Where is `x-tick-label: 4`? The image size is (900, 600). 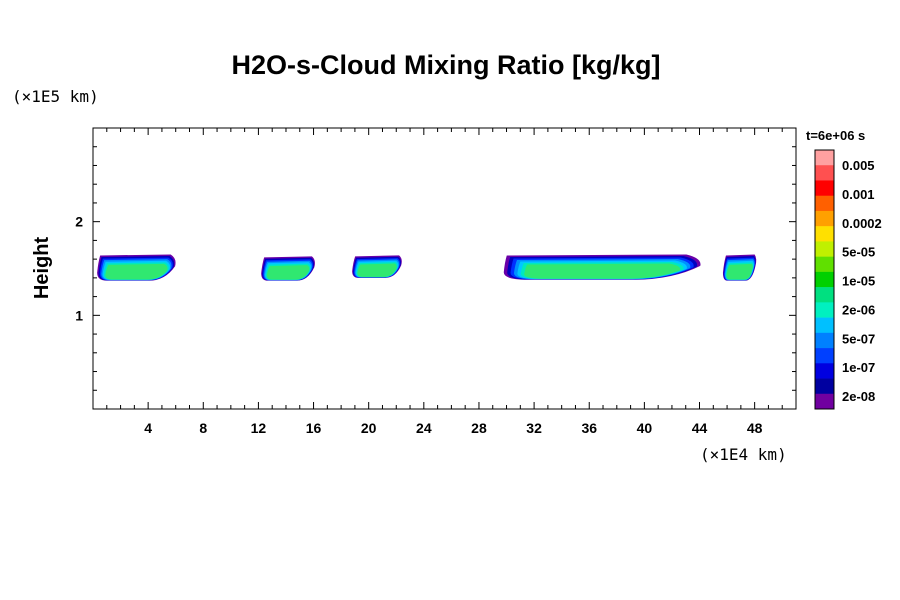
x-tick-label: 4 is located at coordinates (148, 428).